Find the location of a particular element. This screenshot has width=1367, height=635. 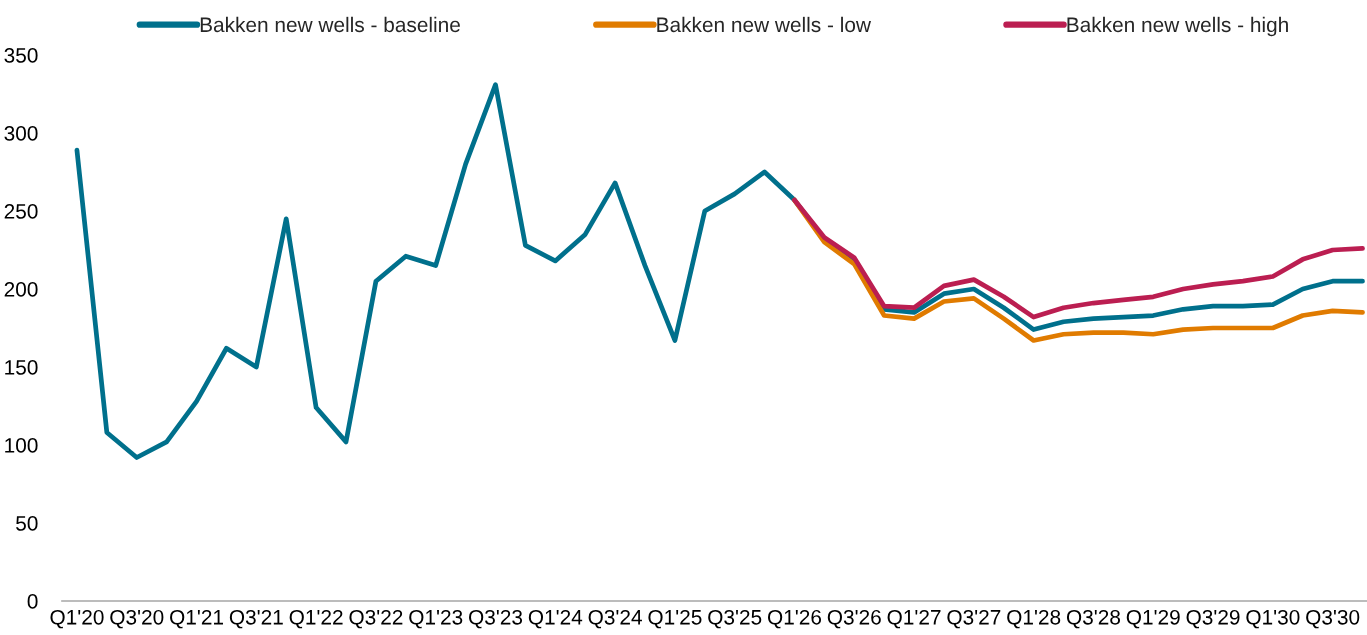

y-tick-label: 250 is located at coordinates (21, 211).